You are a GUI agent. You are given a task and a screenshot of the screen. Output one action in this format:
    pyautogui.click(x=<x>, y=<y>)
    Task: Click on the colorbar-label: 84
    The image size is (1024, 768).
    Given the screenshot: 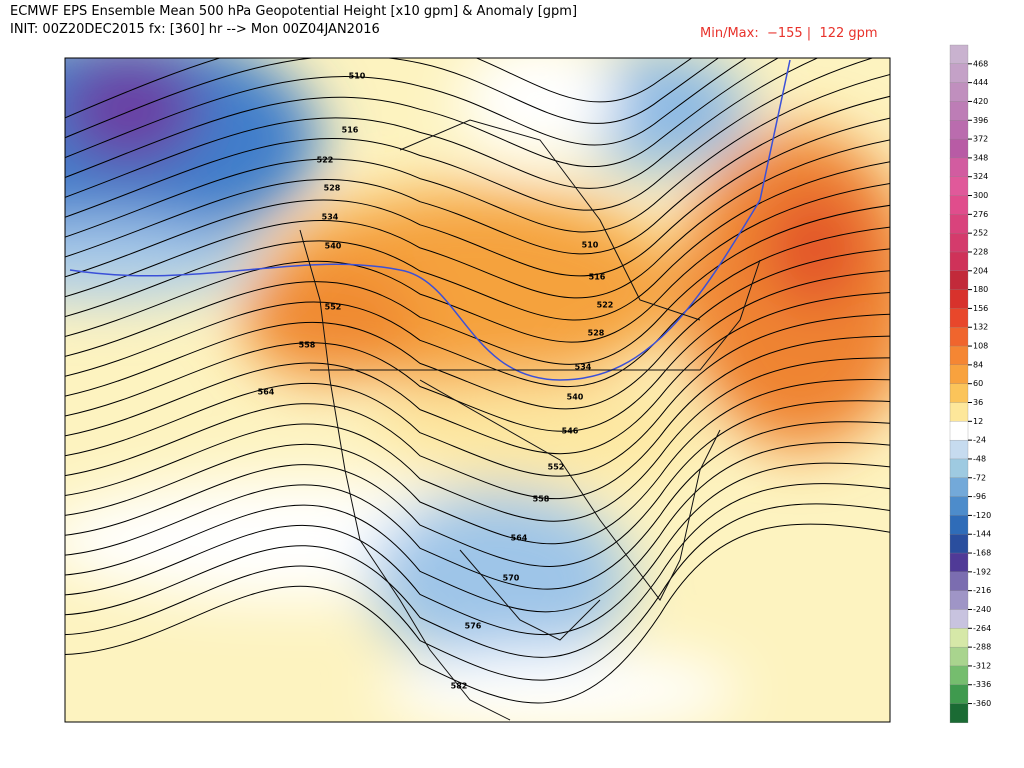 What is the action you would take?
    pyautogui.click(x=978, y=364)
    